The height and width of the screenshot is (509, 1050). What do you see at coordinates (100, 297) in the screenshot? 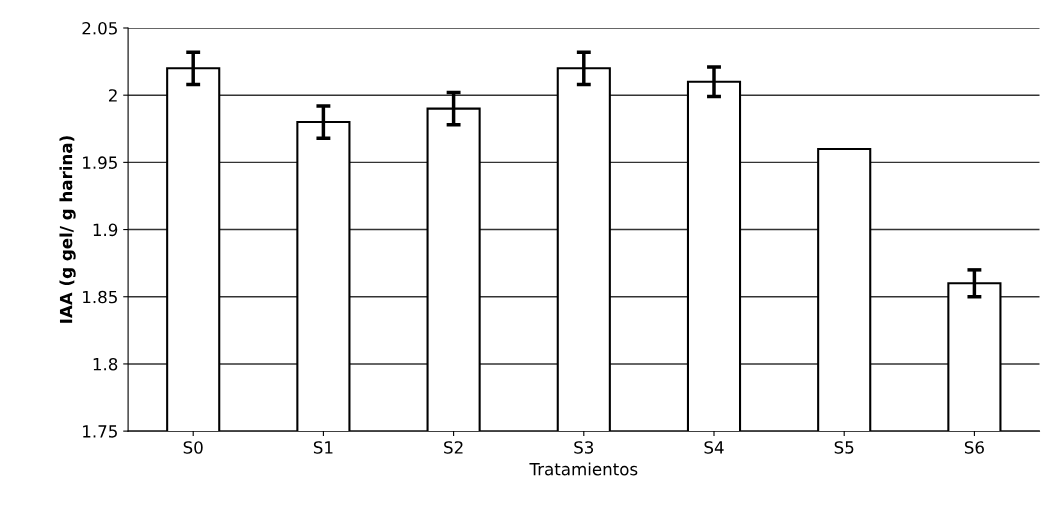
I see `y-tick-label: 1.85` at bounding box center [100, 297].